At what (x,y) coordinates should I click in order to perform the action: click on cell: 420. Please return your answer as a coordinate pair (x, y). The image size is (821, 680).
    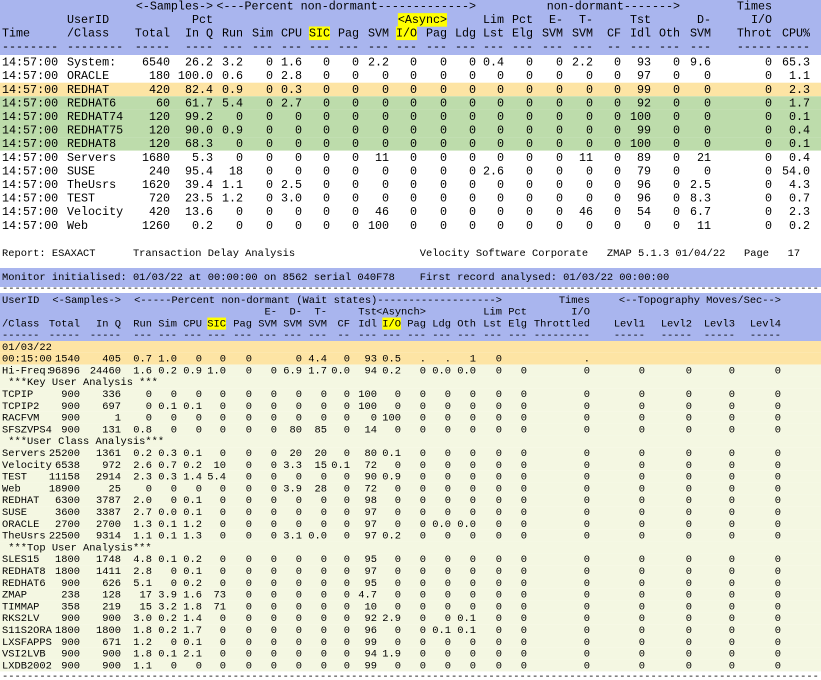
    Looking at the image, I should click on (159, 90).